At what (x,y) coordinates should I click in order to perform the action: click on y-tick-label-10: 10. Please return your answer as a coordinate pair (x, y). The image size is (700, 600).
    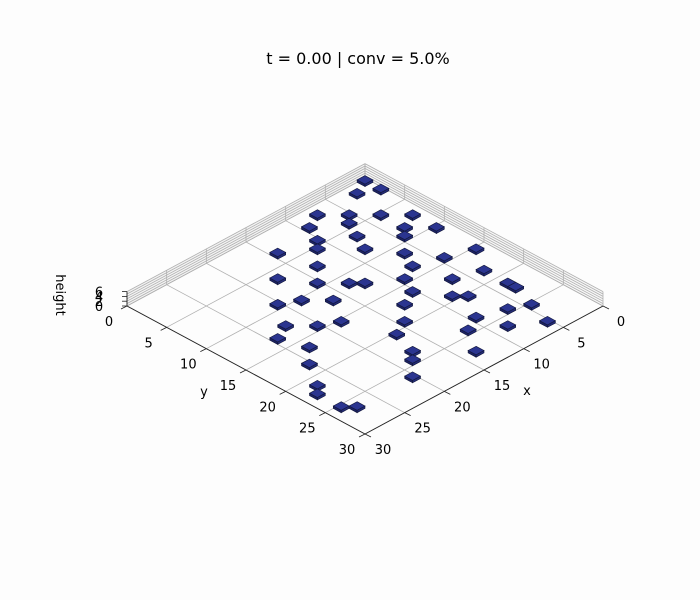
    Looking at the image, I should click on (188, 365).